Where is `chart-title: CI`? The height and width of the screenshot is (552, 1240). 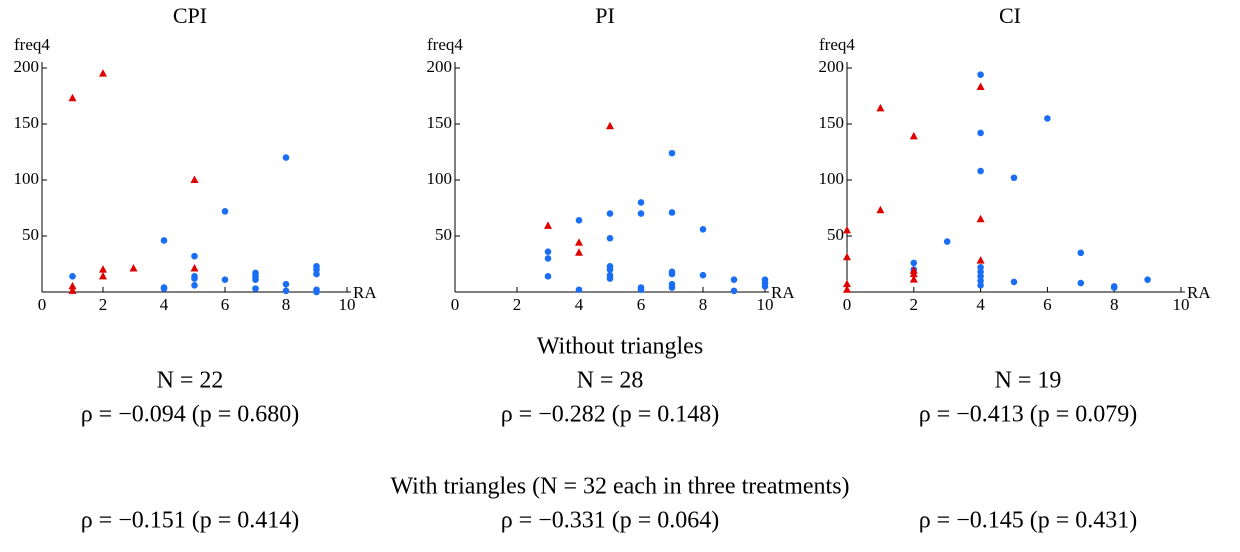 chart-title: CI is located at coordinates (1010, 15).